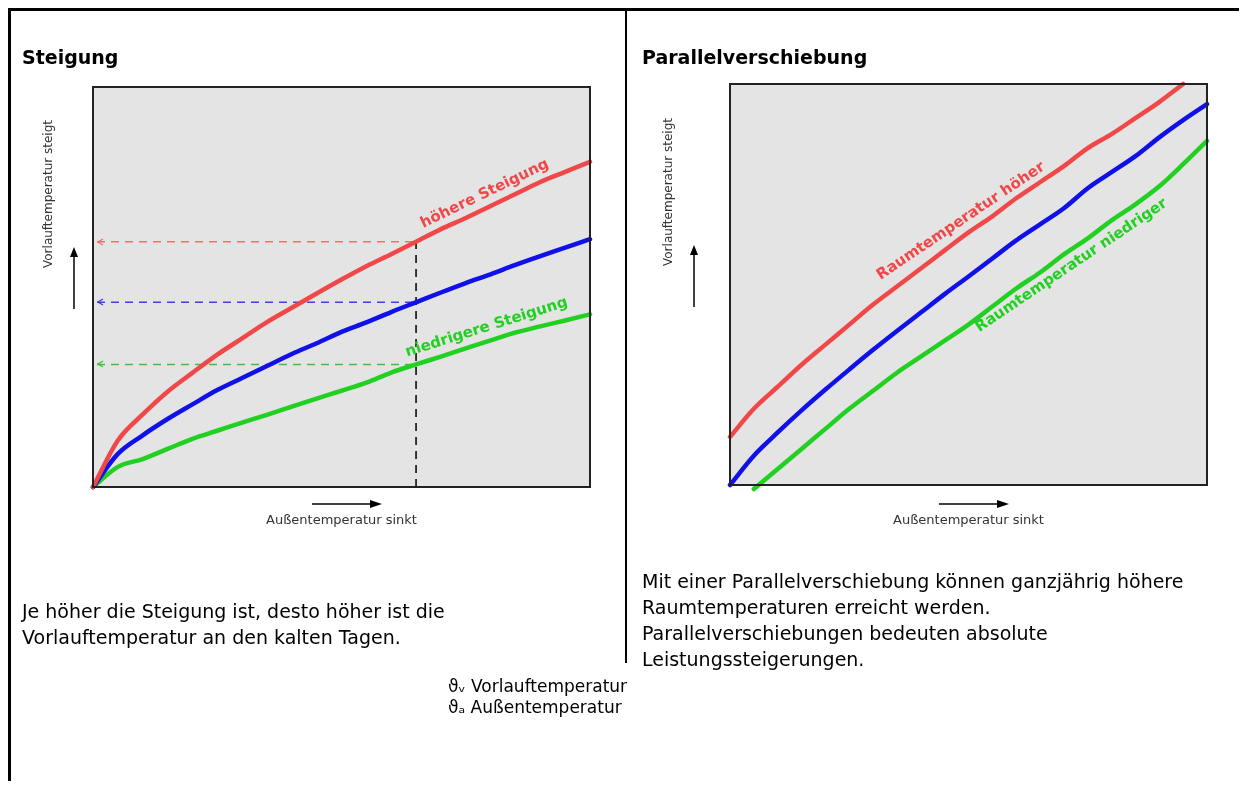 This screenshot has width=1247, height=789. I want to click on text: ϑₐ Außentemperatur, so click(535, 707).